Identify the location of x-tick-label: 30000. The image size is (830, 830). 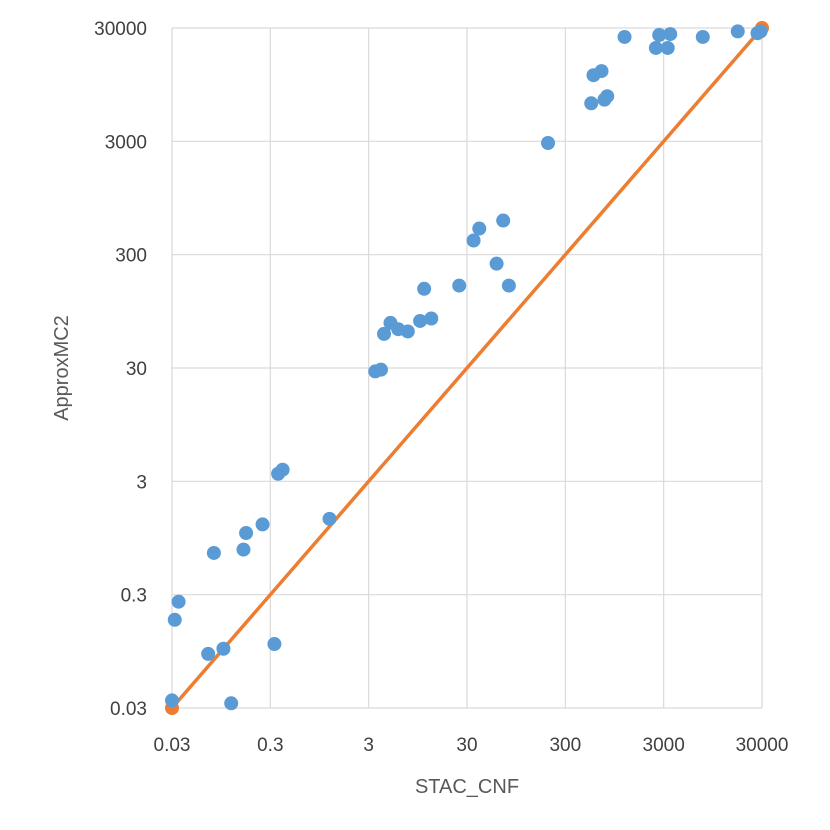
(762, 745).